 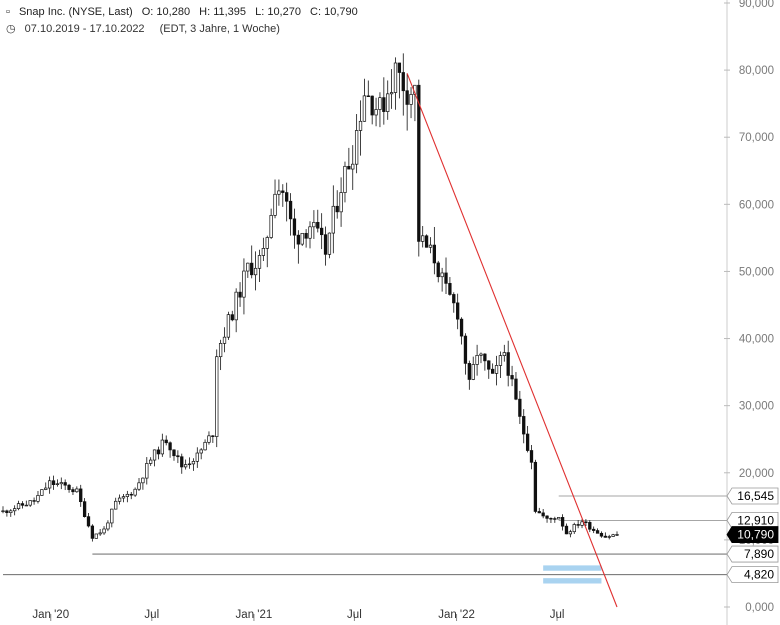 What do you see at coordinates (8, 12) in the screenshot?
I see `candlestick-icon: ▫` at bounding box center [8, 12].